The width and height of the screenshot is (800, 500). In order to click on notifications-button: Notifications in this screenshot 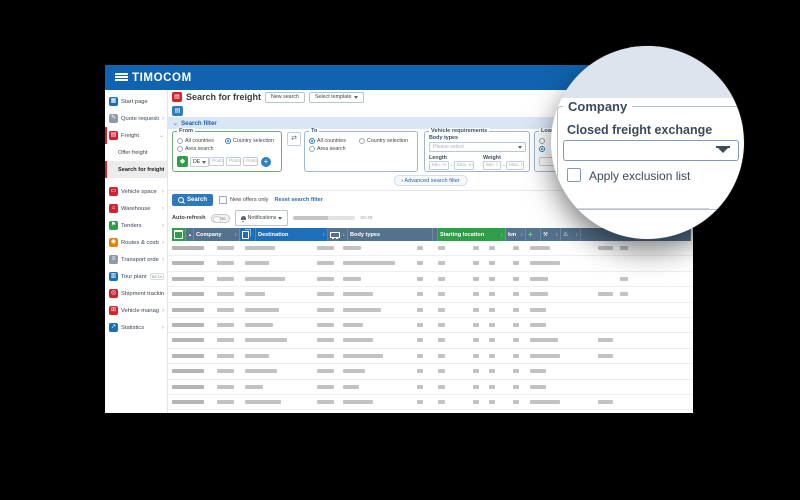, I will do `click(261, 218)`.